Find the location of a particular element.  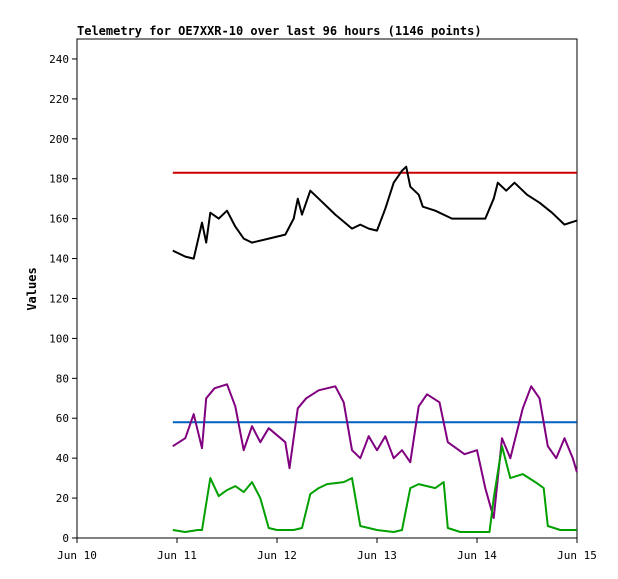

y-tick-label: 140 is located at coordinates (59, 259).